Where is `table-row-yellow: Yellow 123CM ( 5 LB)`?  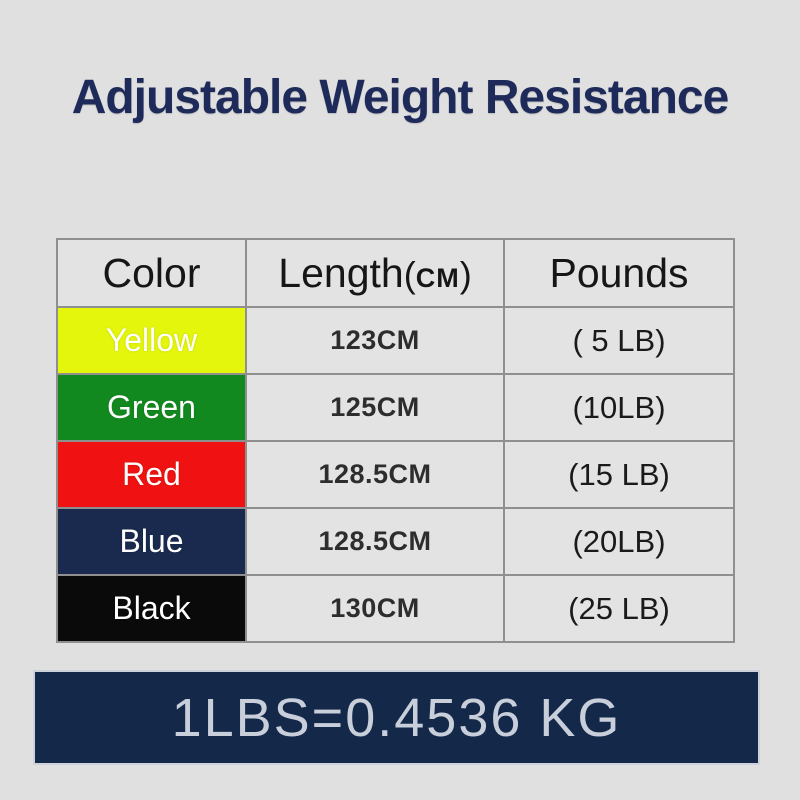 table-row-yellow: Yellow 123CM ( 5 LB) is located at coordinates (395, 340).